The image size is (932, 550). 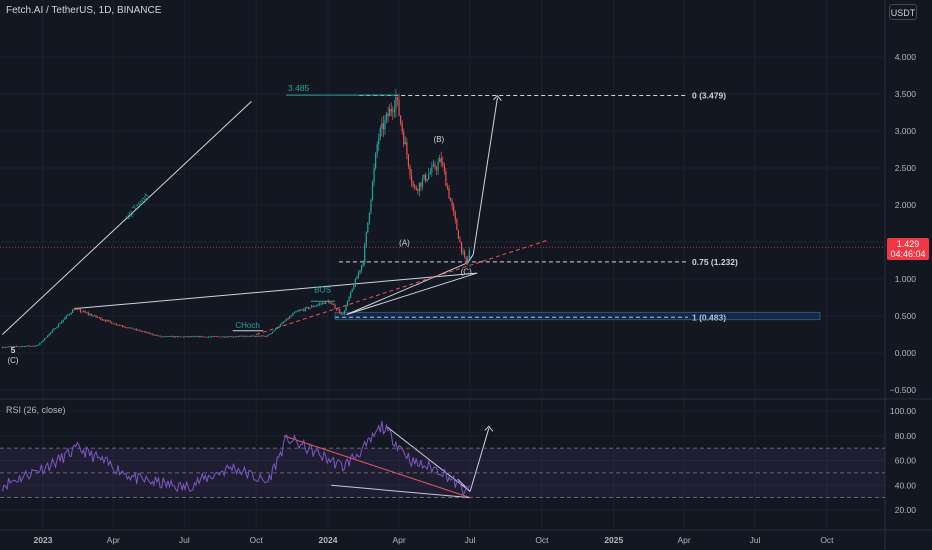 What do you see at coordinates (903, 12) in the screenshot?
I see `currency-button: USDT` at bounding box center [903, 12].